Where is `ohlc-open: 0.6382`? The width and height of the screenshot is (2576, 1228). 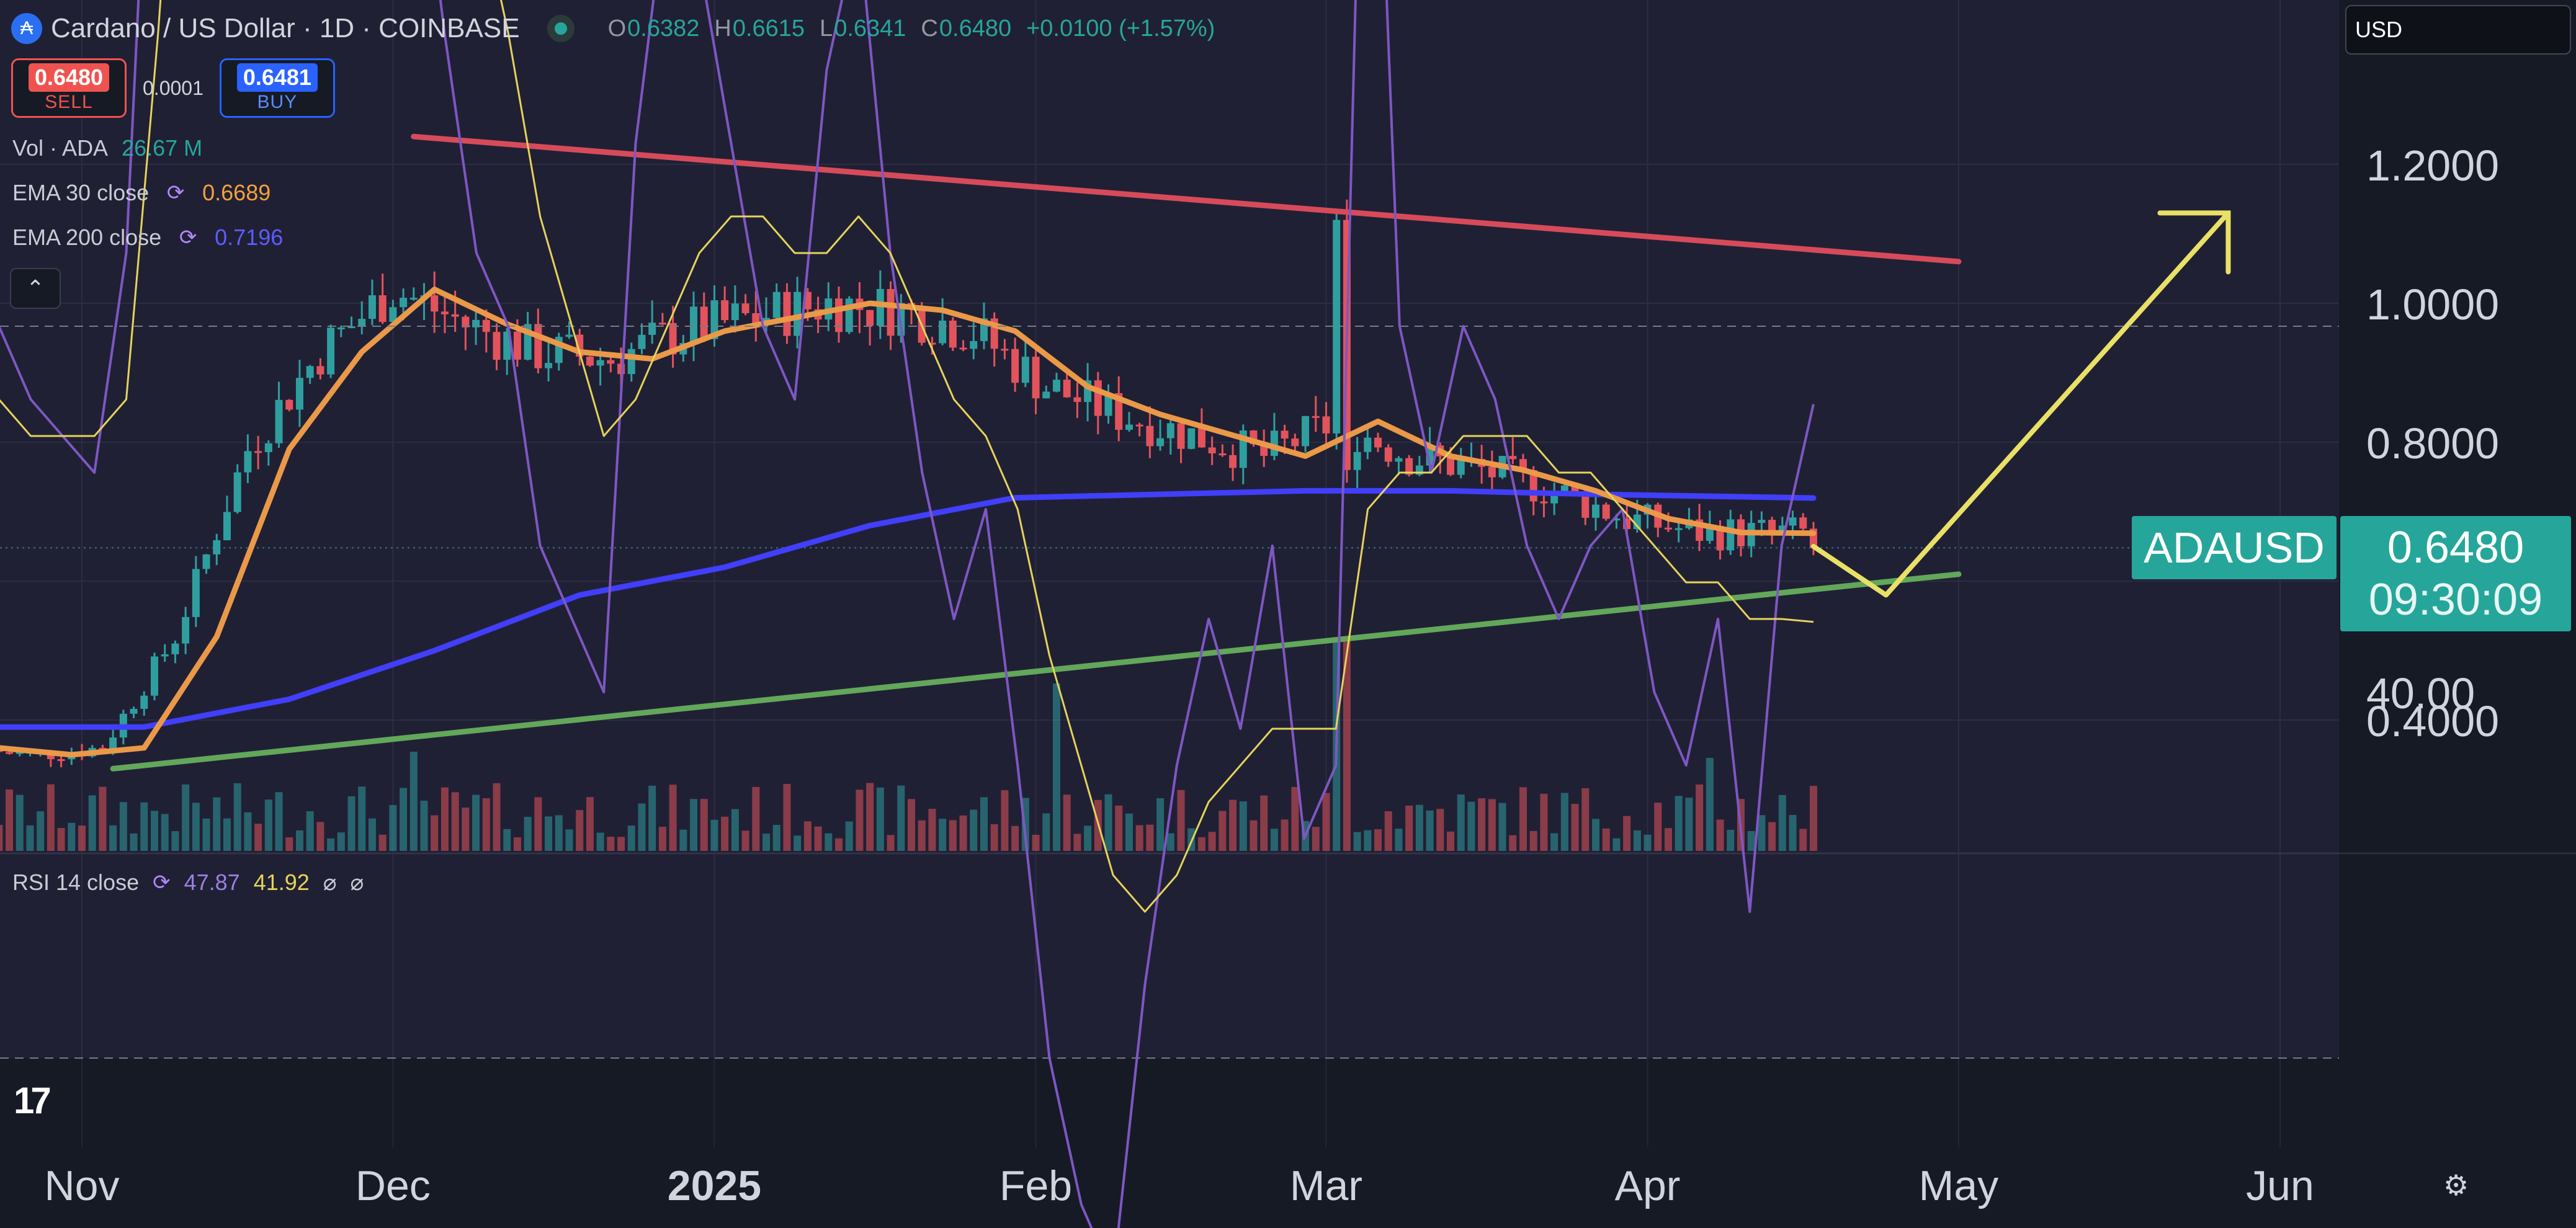 ohlc-open: 0.6382 is located at coordinates (663, 29).